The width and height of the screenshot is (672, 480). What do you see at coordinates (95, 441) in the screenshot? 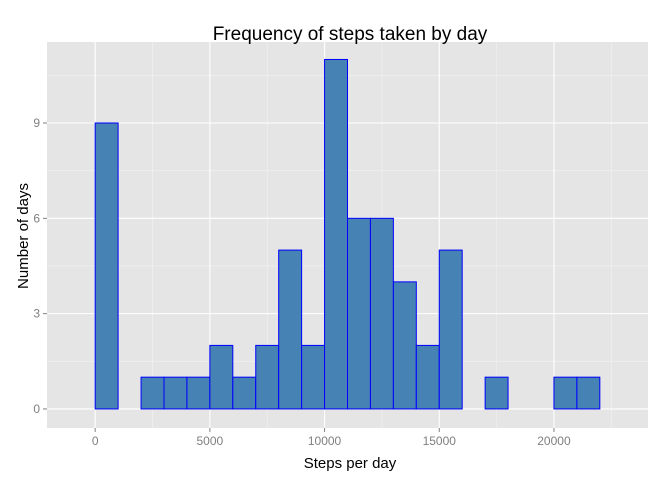
I see `x-tick-label: 0` at bounding box center [95, 441].